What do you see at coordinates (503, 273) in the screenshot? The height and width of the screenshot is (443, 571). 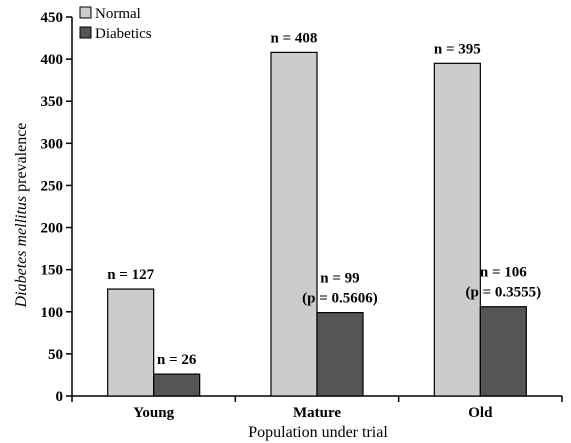 I see `data-label: n = 106` at bounding box center [503, 273].